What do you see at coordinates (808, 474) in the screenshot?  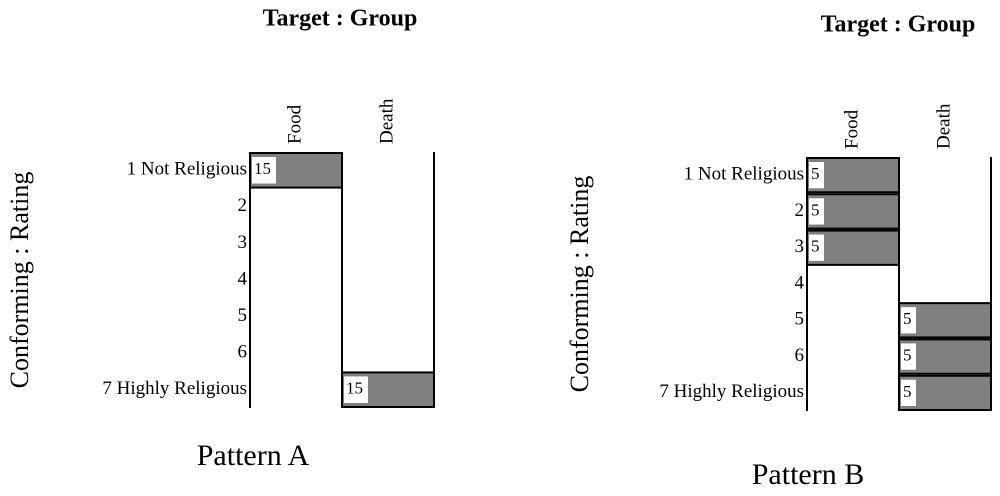 I see `panel-caption: Pattern B` at bounding box center [808, 474].